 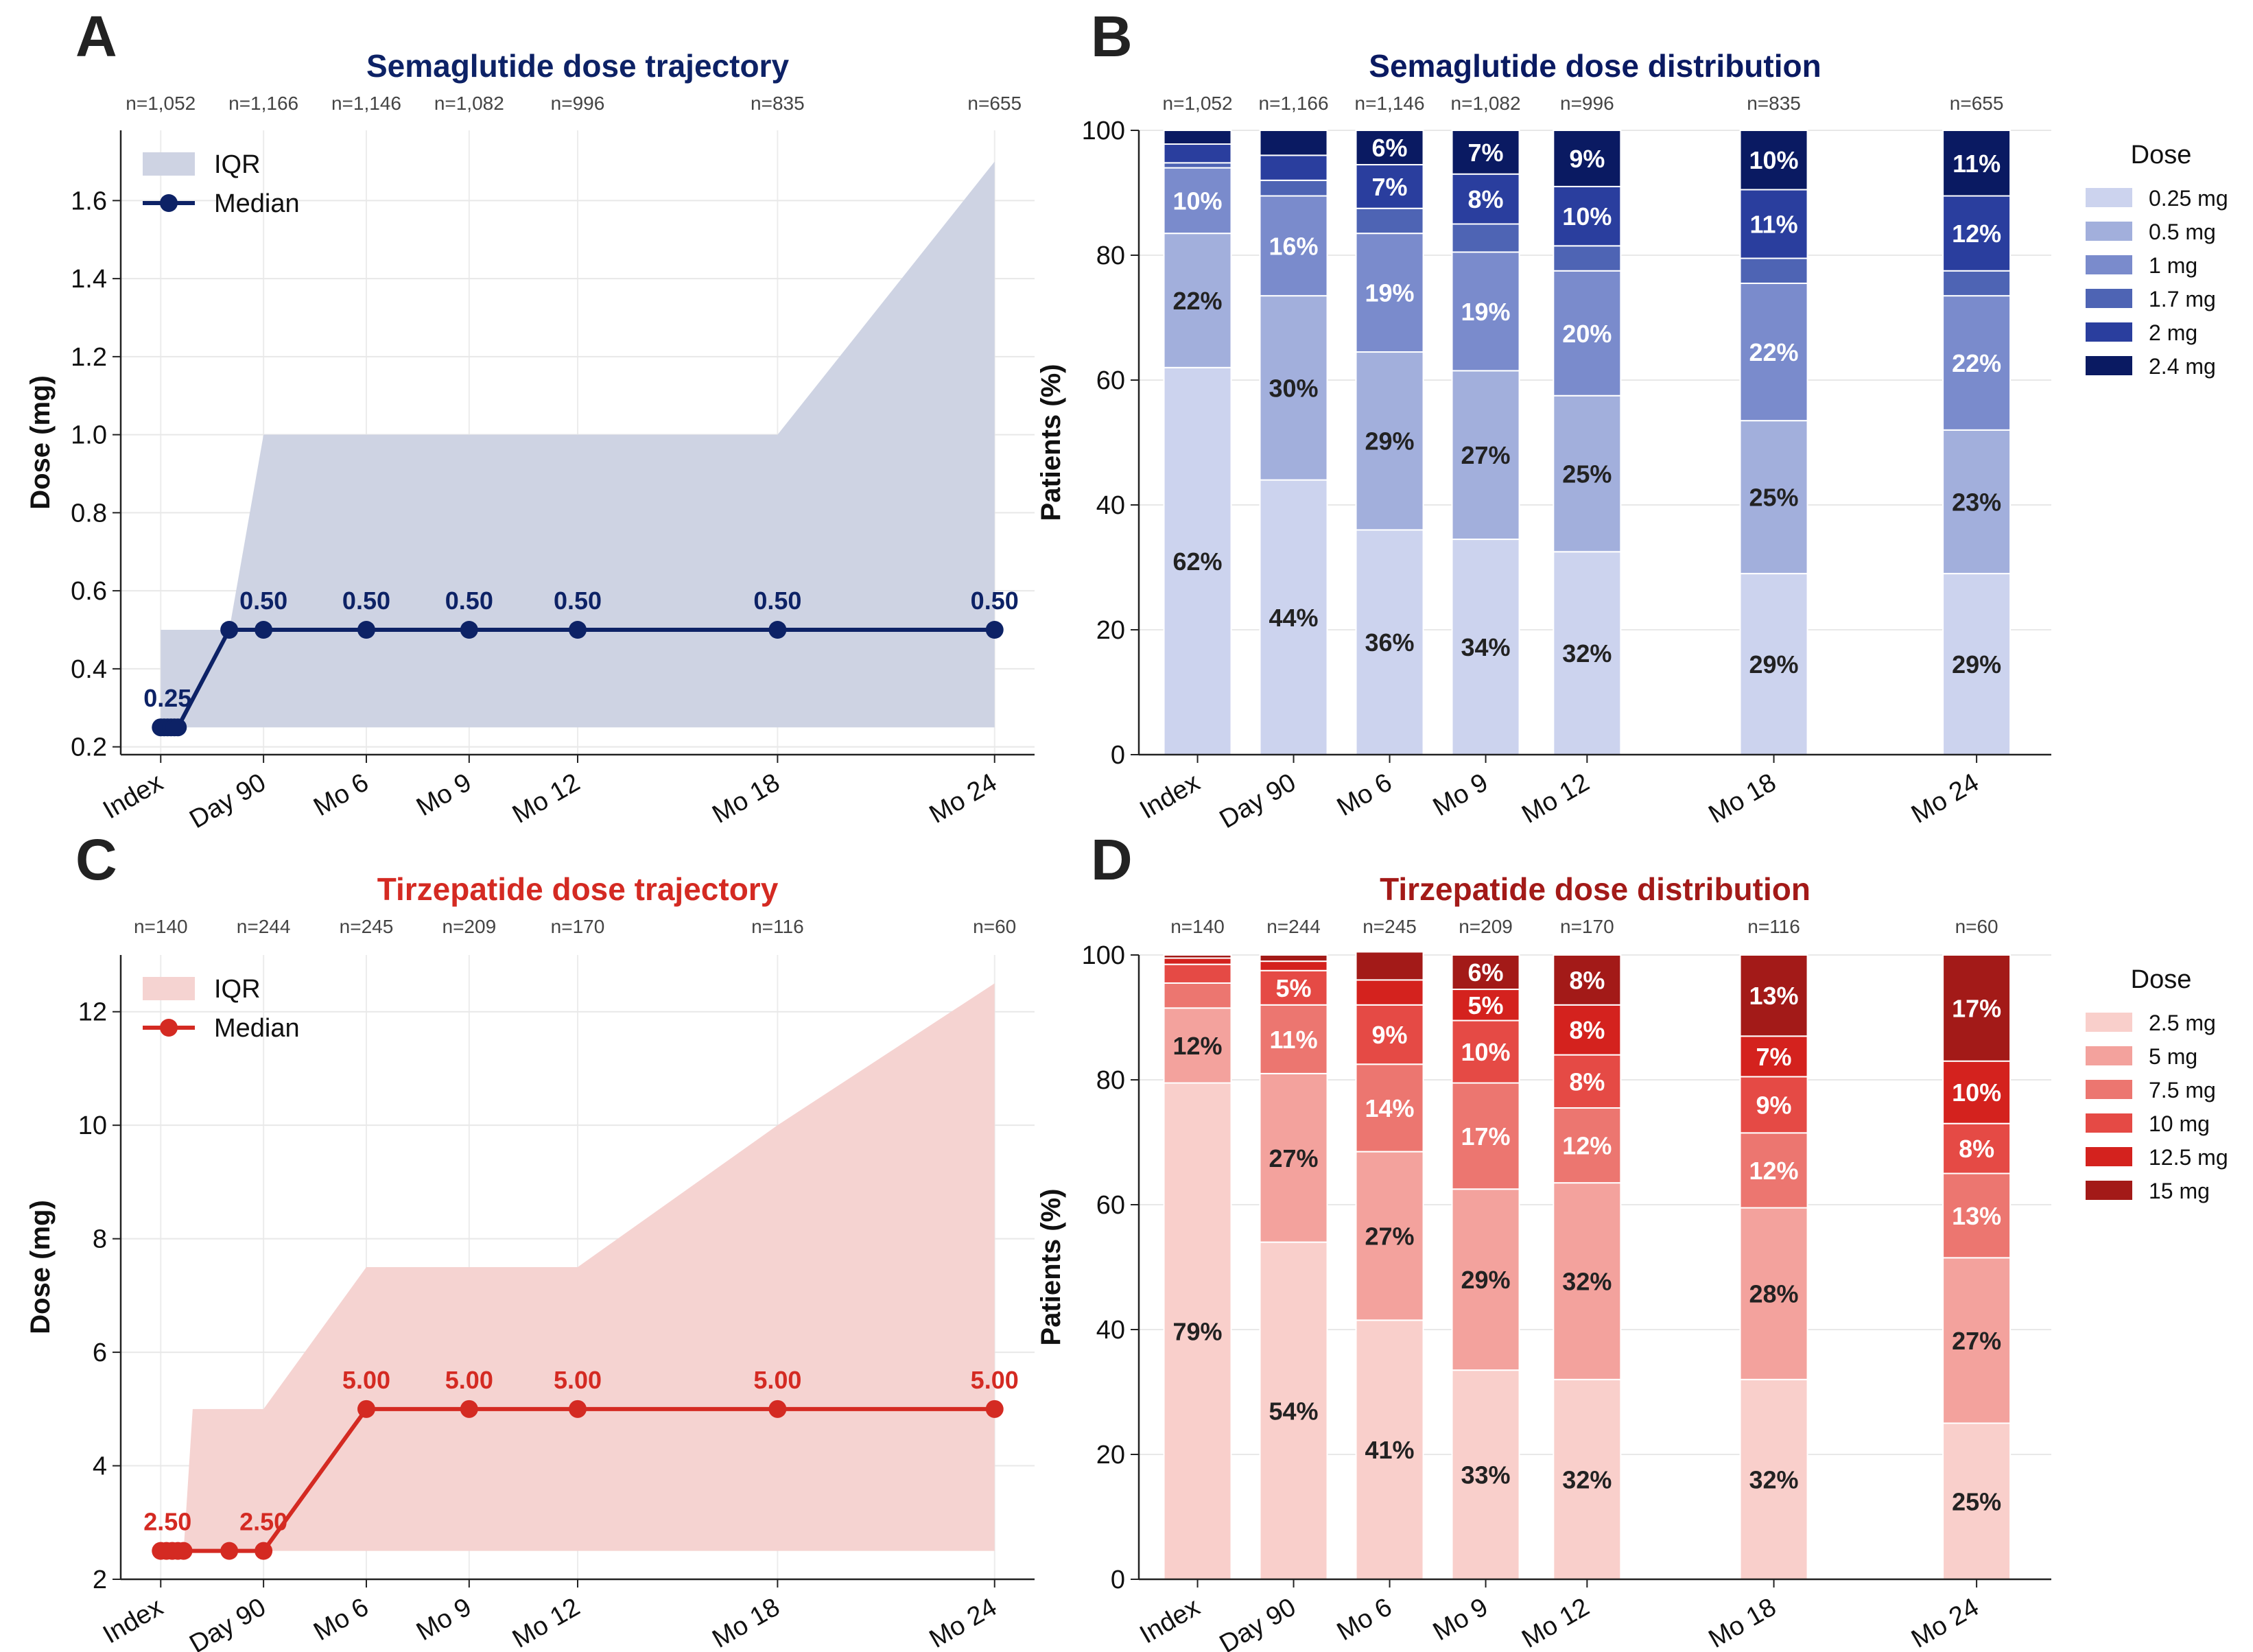 I want to click on y-tick-label: 0.8, so click(x=89, y=513).